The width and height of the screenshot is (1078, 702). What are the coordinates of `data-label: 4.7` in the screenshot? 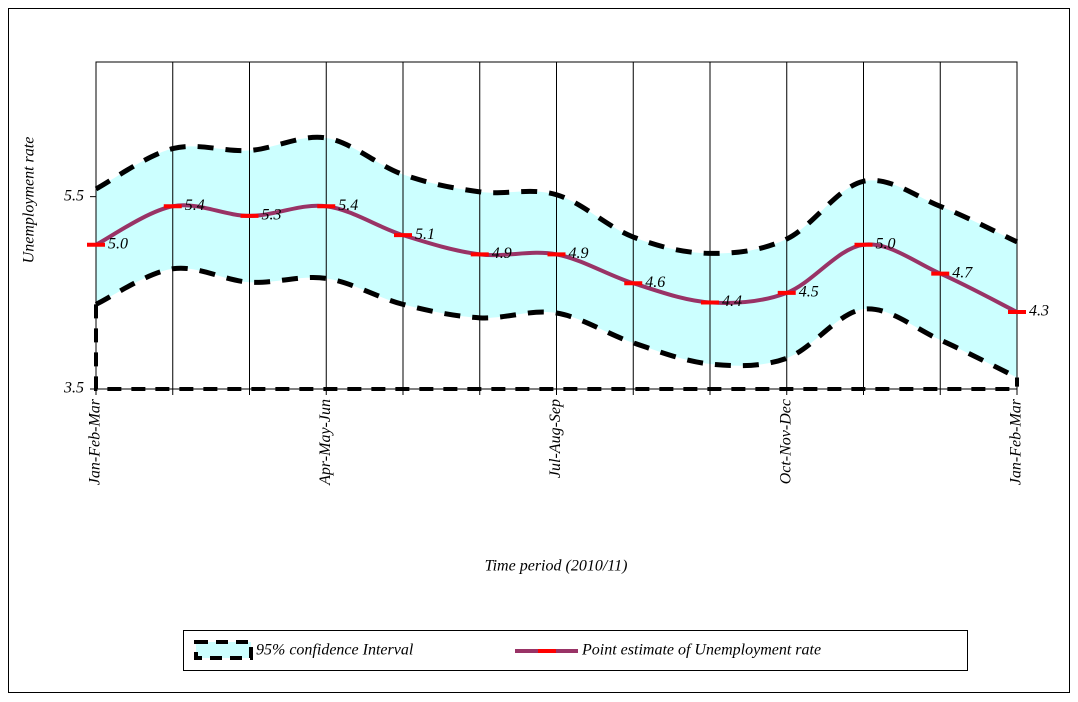 It's located at (962, 272).